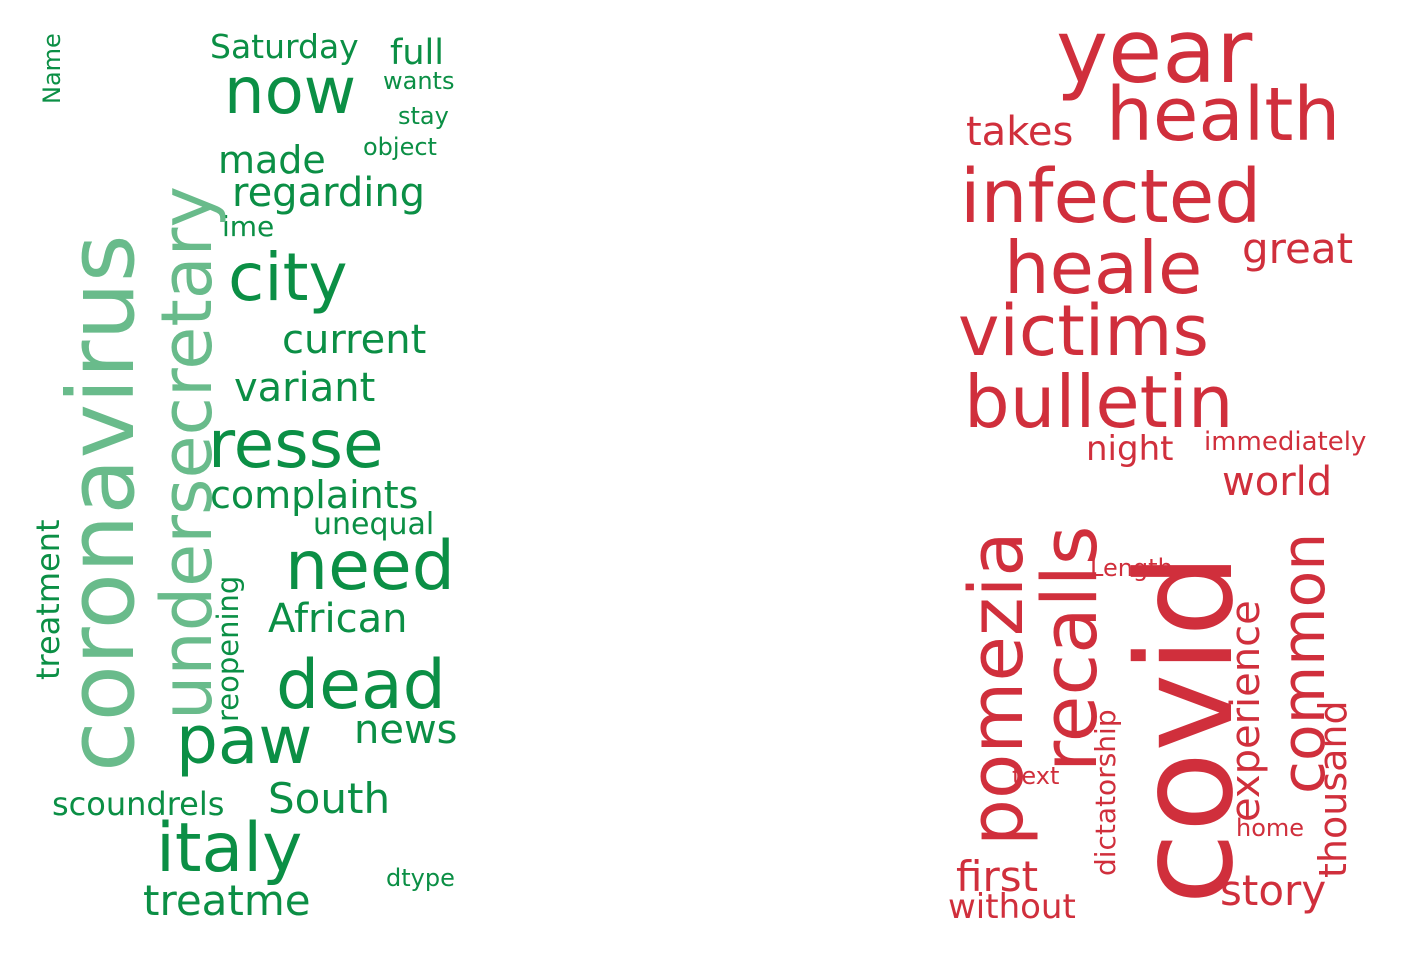 The height and width of the screenshot is (966, 1419). Describe the element at coordinates (52, 68) in the screenshot. I see `word-name: Name` at that location.